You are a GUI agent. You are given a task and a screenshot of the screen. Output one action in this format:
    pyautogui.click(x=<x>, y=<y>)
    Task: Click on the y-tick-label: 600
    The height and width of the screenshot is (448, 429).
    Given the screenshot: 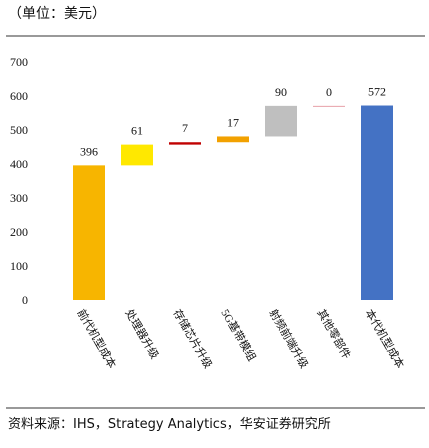 What is the action you would take?
    pyautogui.click(x=19, y=96)
    